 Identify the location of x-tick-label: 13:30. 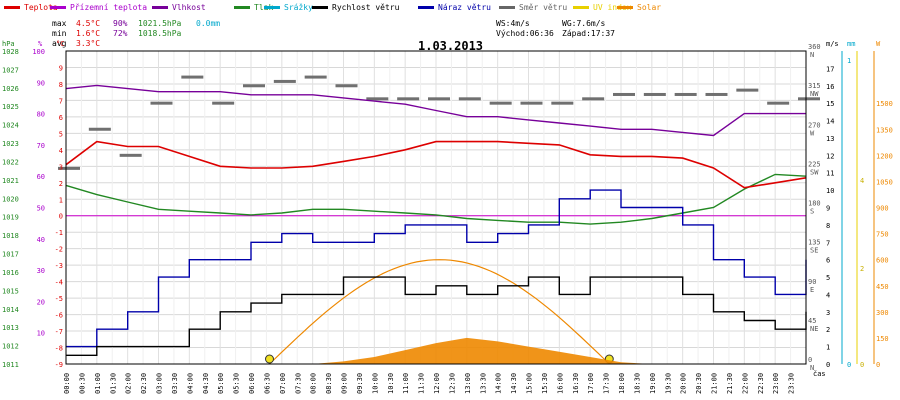
(483, 383).